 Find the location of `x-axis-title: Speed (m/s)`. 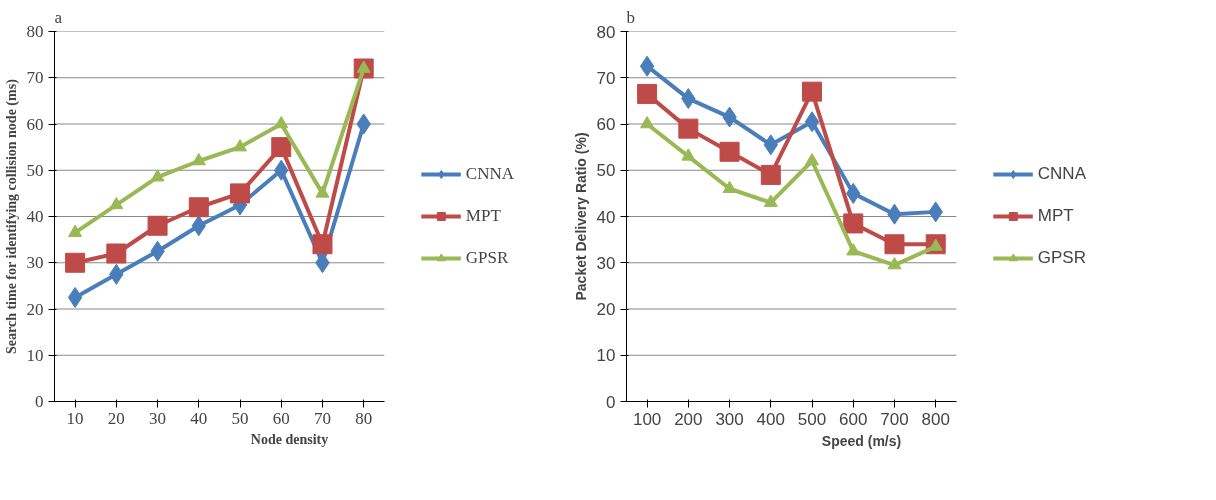

x-axis-title: Speed (m/s) is located at coordinates (861, 440).